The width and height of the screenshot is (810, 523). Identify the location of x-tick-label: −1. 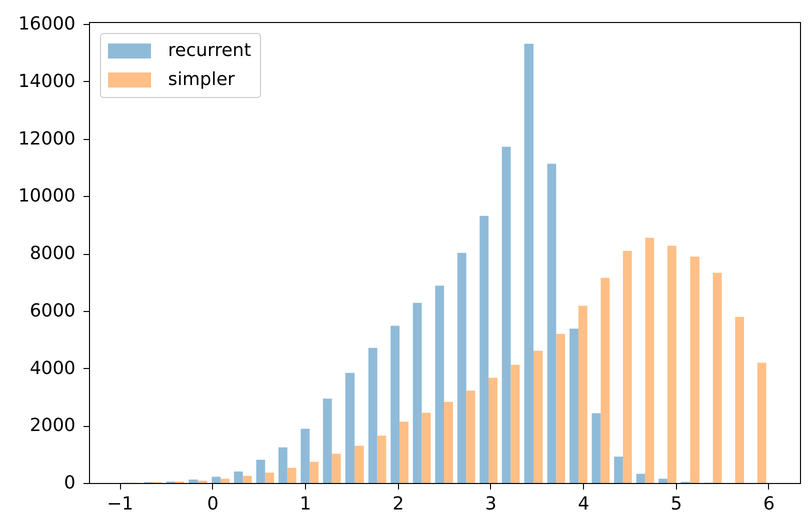
(120, 504).